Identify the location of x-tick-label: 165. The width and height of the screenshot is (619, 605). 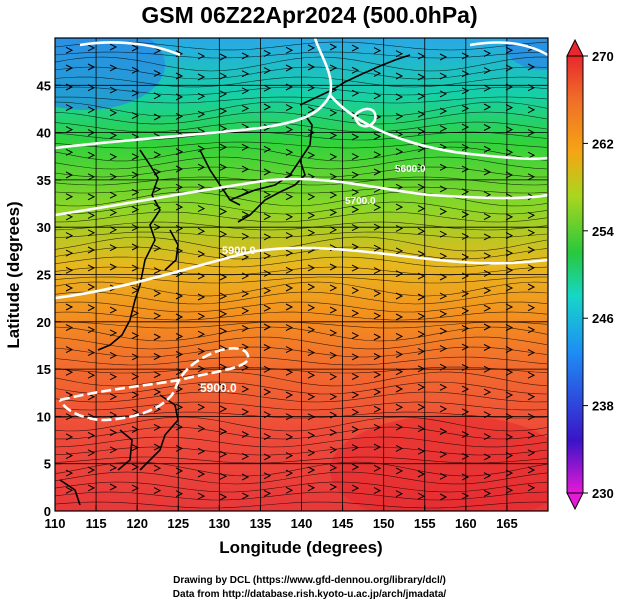
(507, 523).